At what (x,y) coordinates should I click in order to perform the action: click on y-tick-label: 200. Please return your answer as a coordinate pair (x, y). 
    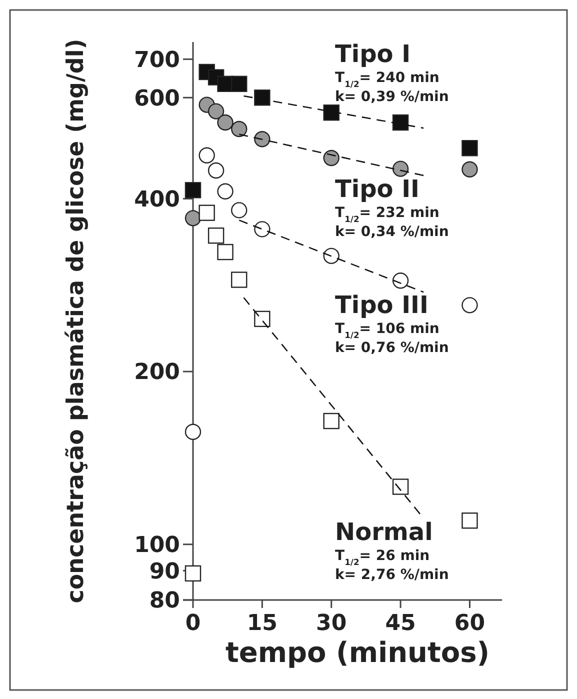
    Looking at the image, I should click on (157, 373).